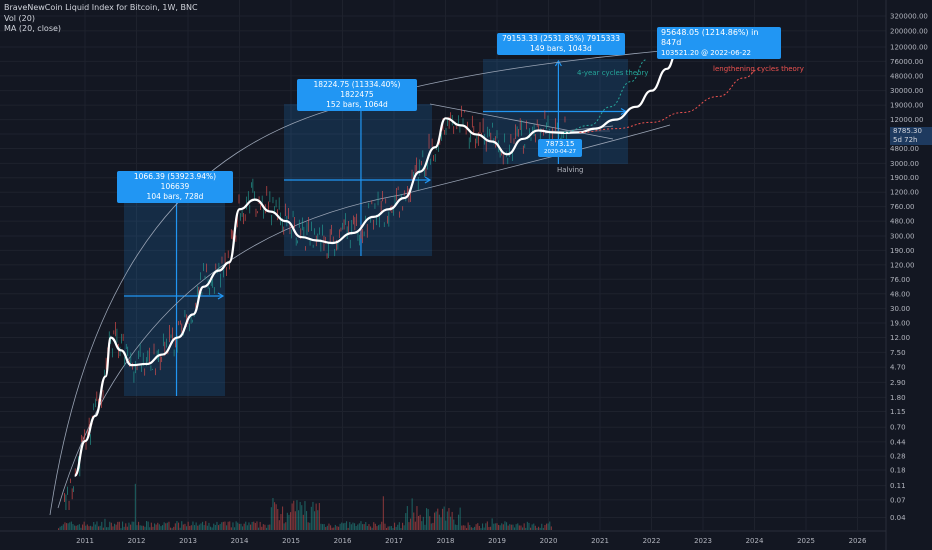 This screenshot has height=550, width=932. I want to click on y-tick-label: 48.00, so click(900, 294).